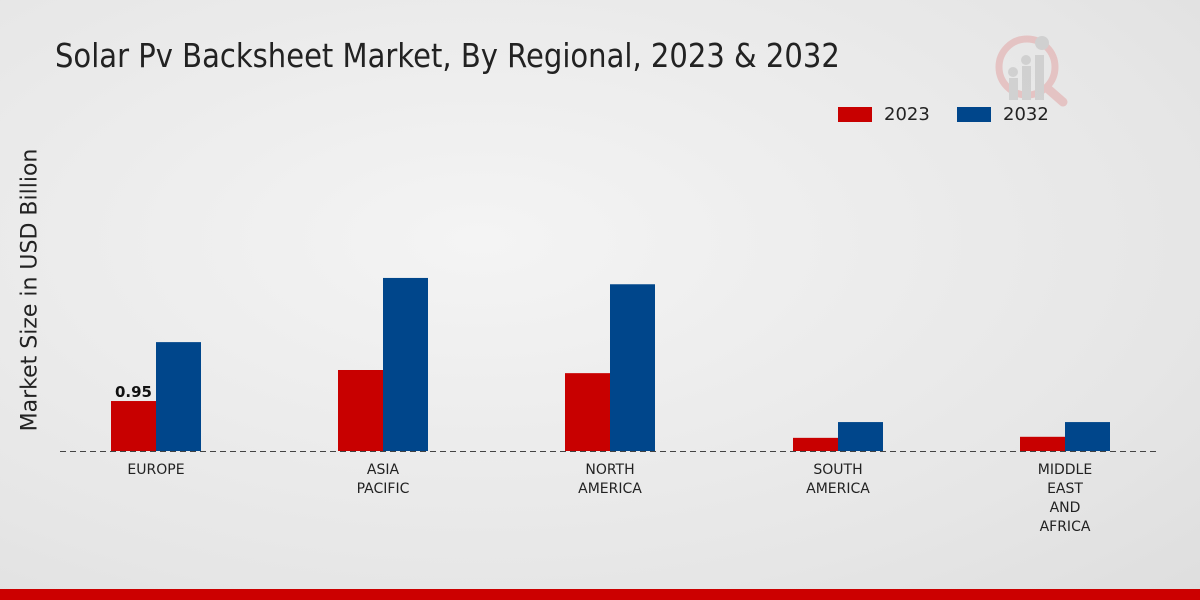 The width and height of the screenshot is (1200, 600). Describe the element at coordinates (1065, 508) in the screenshot. I see `category-label: AND` at that location.